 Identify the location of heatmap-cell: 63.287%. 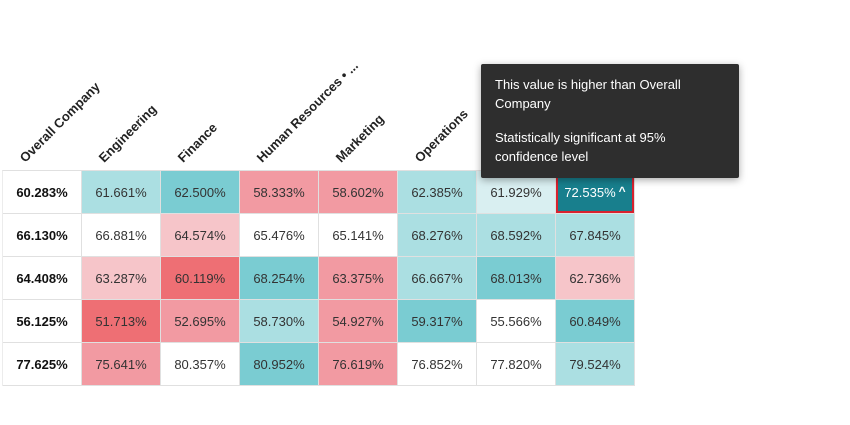
(121, 278).